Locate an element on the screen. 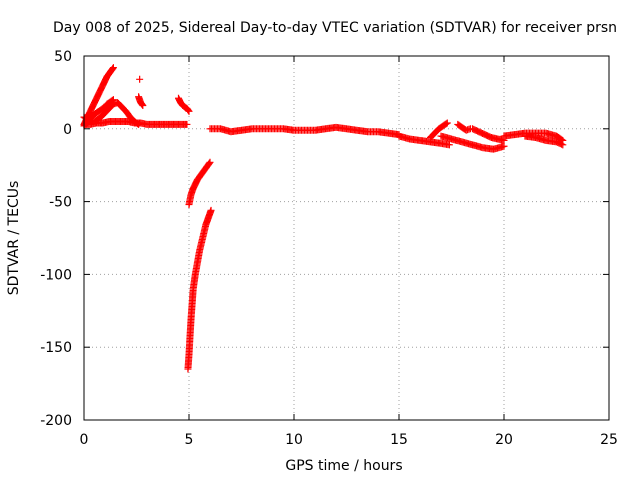 The image size is (640, 480). y-tick-label: -50 is located at coordinates (60, 203).